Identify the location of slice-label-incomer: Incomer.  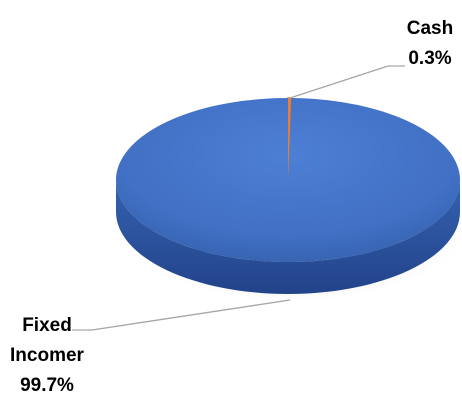
(47, 355).